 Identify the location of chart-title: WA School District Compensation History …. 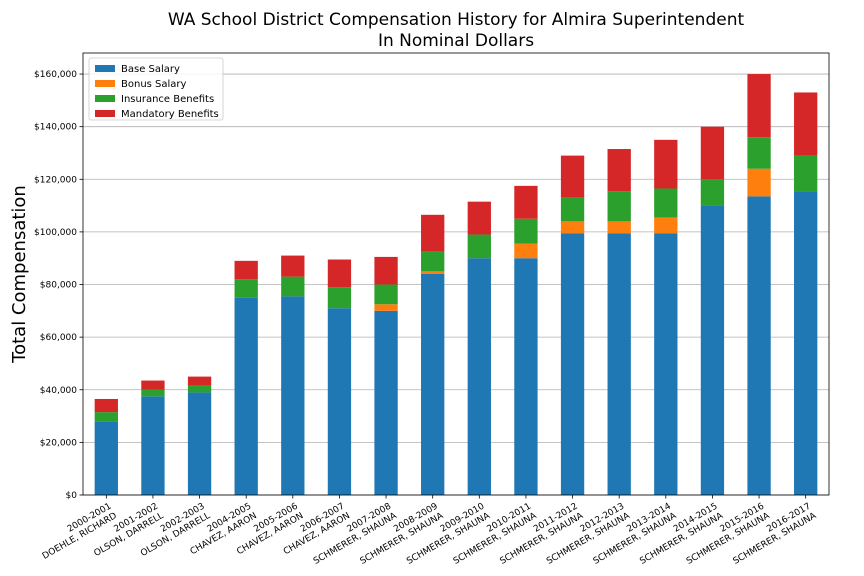
(456, 20).